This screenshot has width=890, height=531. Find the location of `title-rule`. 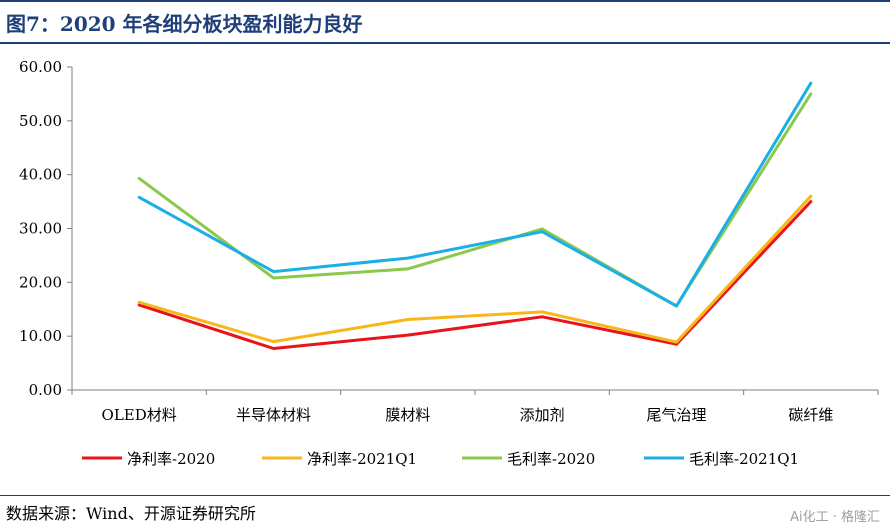

title-rule is located at coordinates (445, 43).